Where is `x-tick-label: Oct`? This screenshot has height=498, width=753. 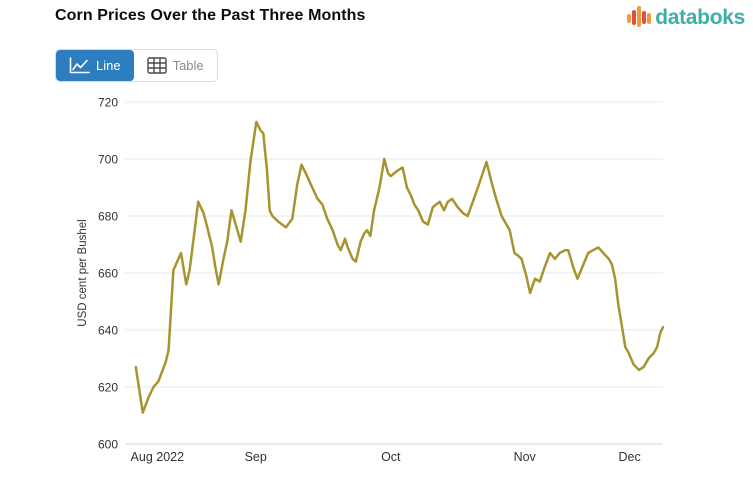 x-tick-label: Oct is located at coordinates (391, 457).